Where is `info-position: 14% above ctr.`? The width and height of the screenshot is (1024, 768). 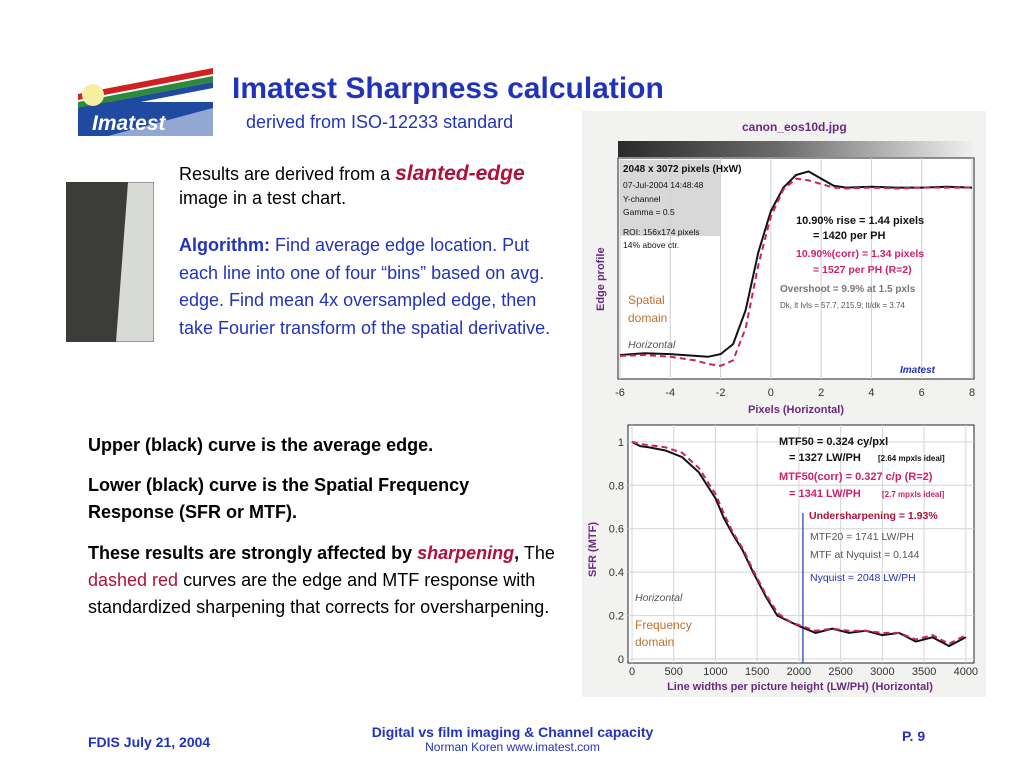
info-position: 14% above ctr. is located at coordinates (651, 245).